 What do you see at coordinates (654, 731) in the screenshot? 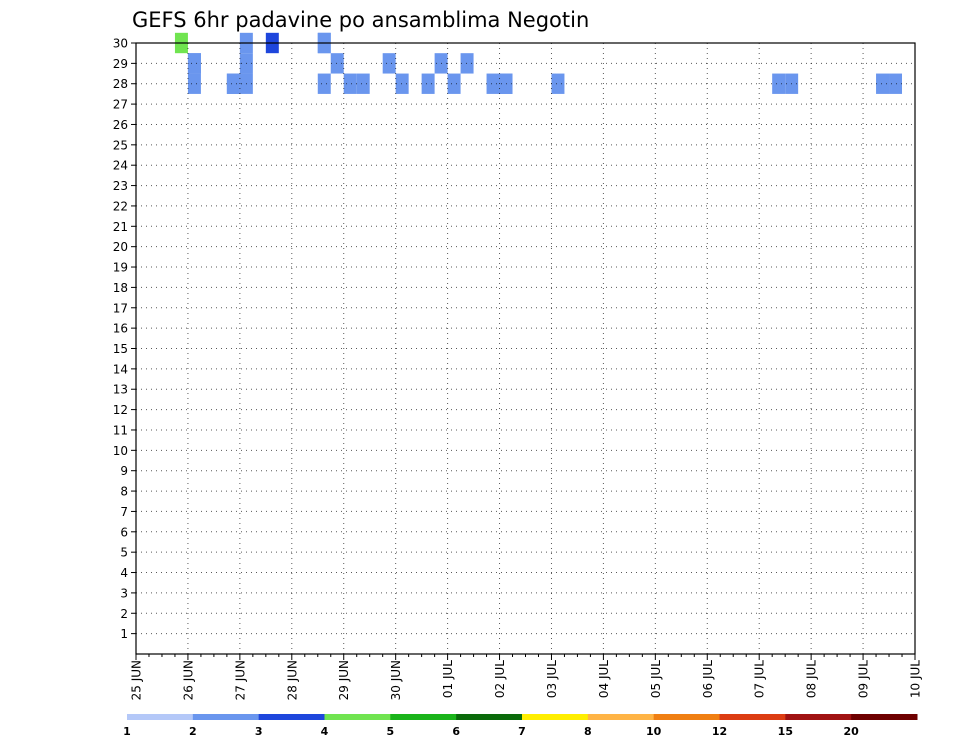
I see `legend-label: 10` at bounding box center [654, 731].